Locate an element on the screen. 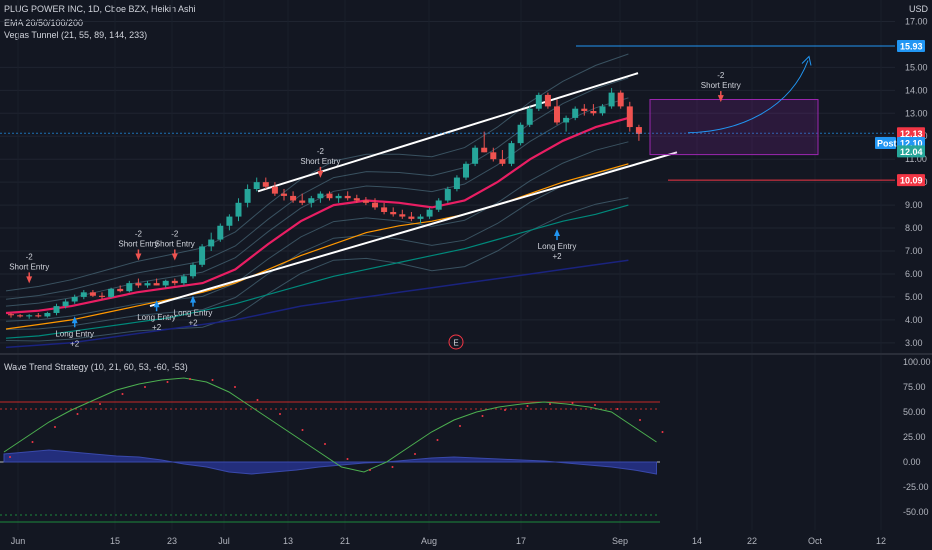 The image size is (932, 550). y-tick-label: 9.00 is located at coordinates (914, 205).